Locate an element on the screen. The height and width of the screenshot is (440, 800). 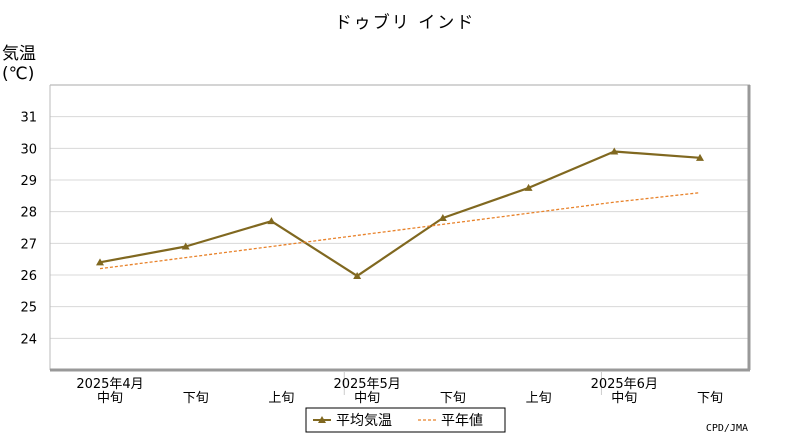
y-tick-label: 24 is located at coordinates (28, 339).